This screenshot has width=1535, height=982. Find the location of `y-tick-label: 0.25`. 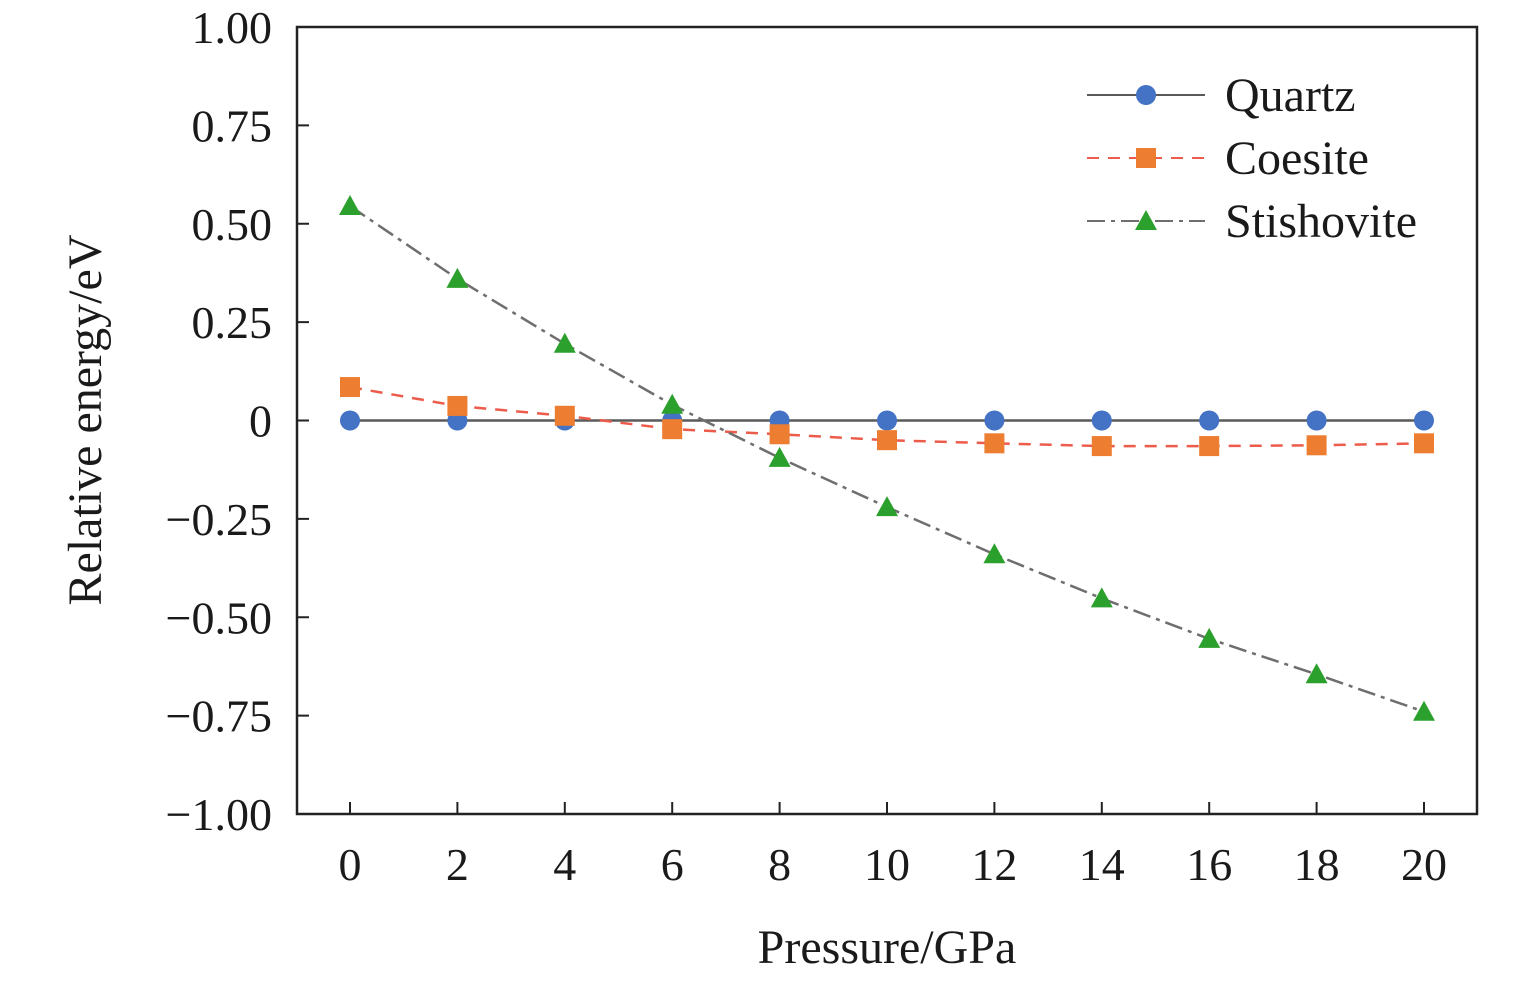

y-tick-label: 0.25 is located at coordinates (232, 322).